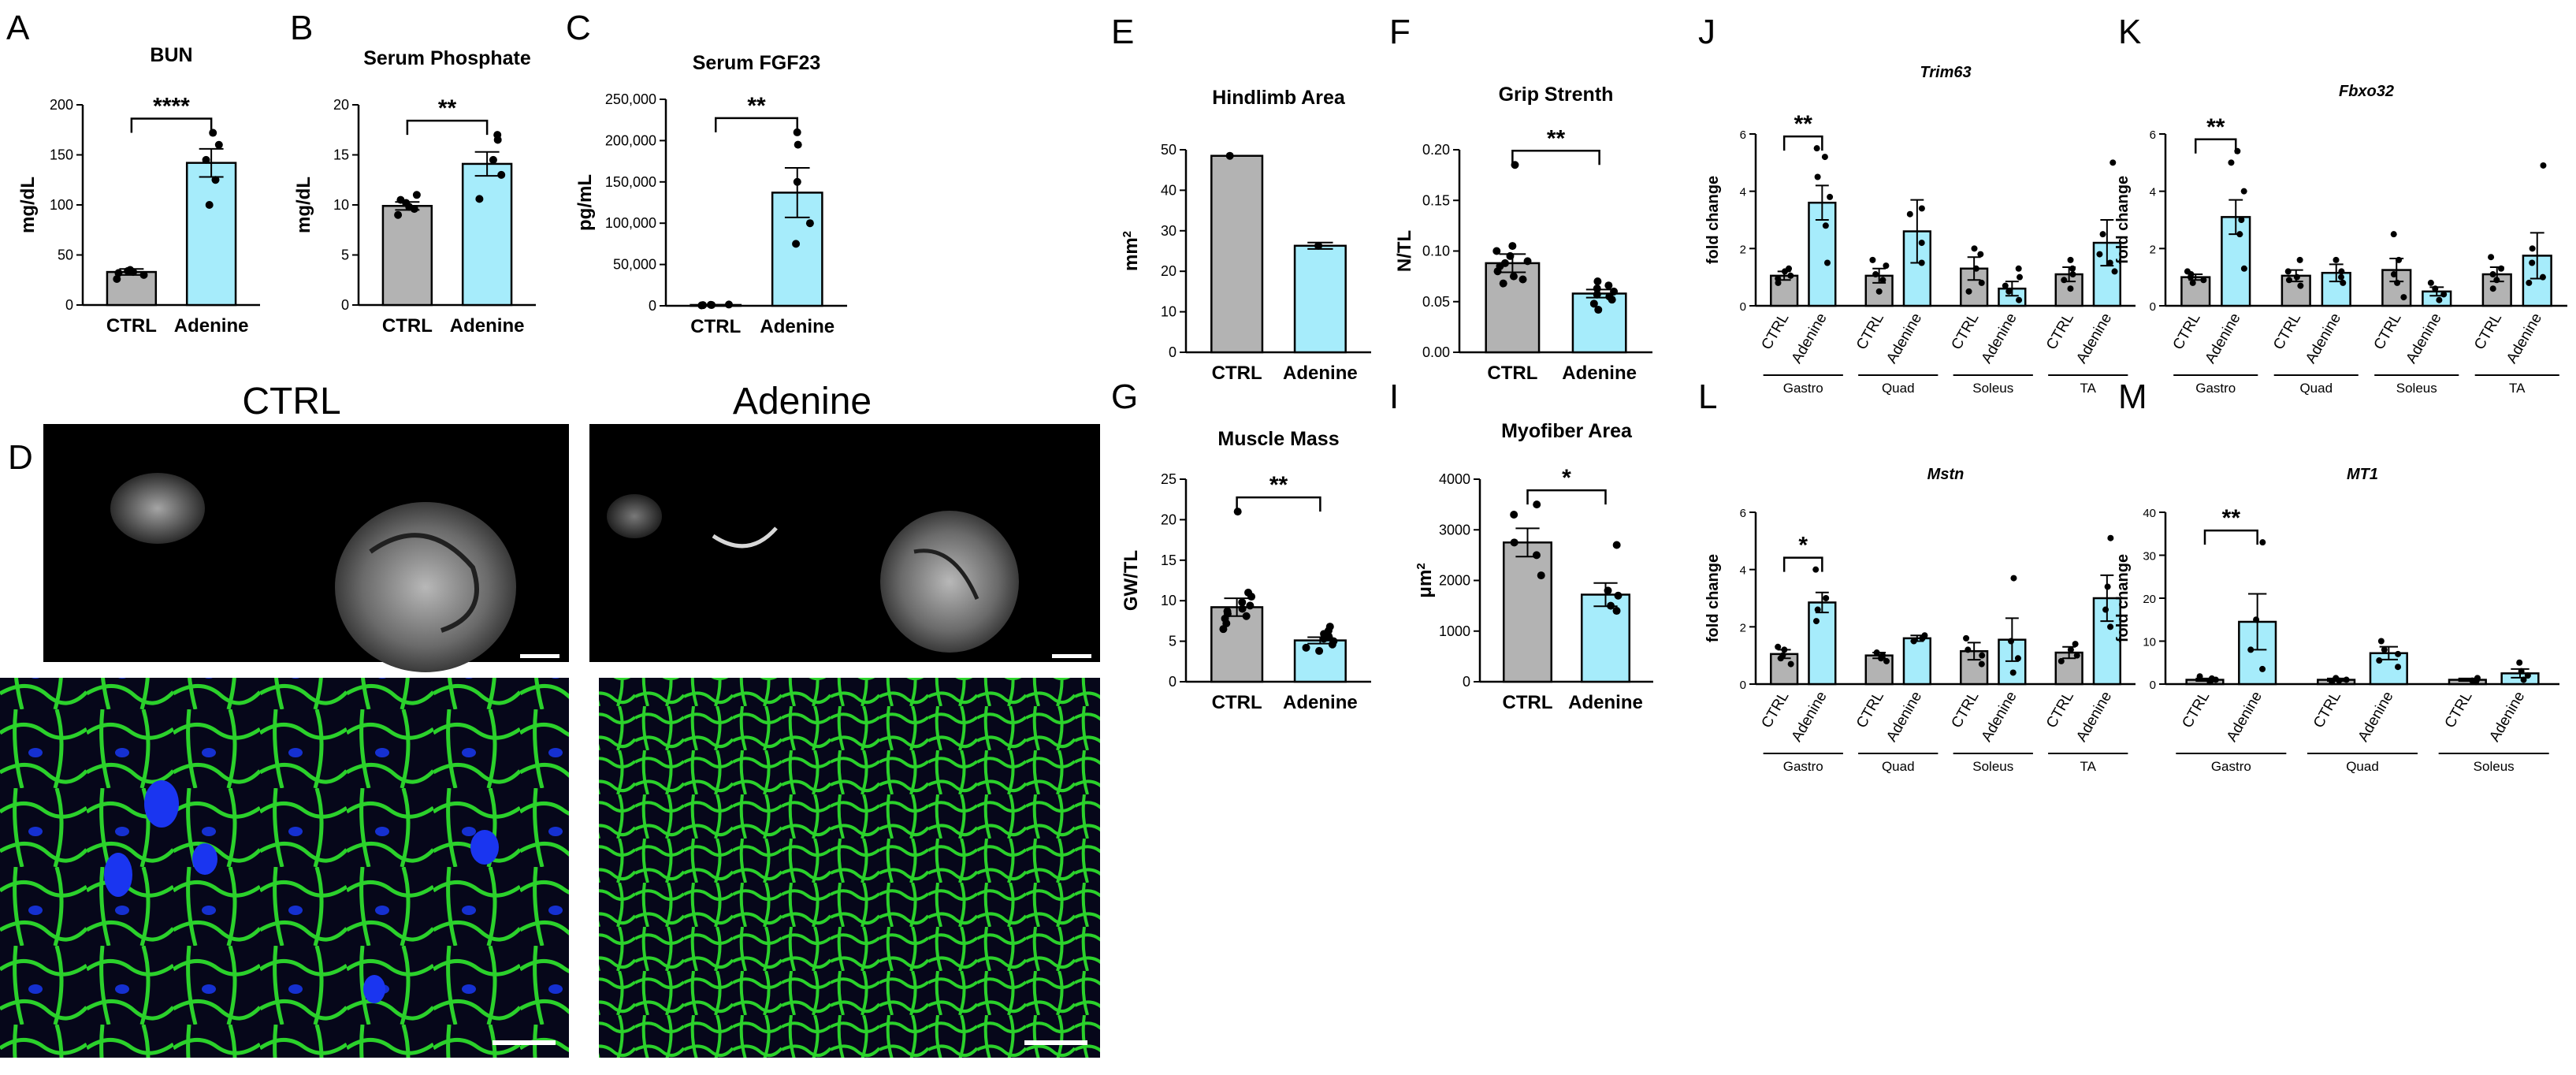 This screenshot has width=2576, height=1075. I want to click on chart-title: Myofiber Area, so click(1567, 431).